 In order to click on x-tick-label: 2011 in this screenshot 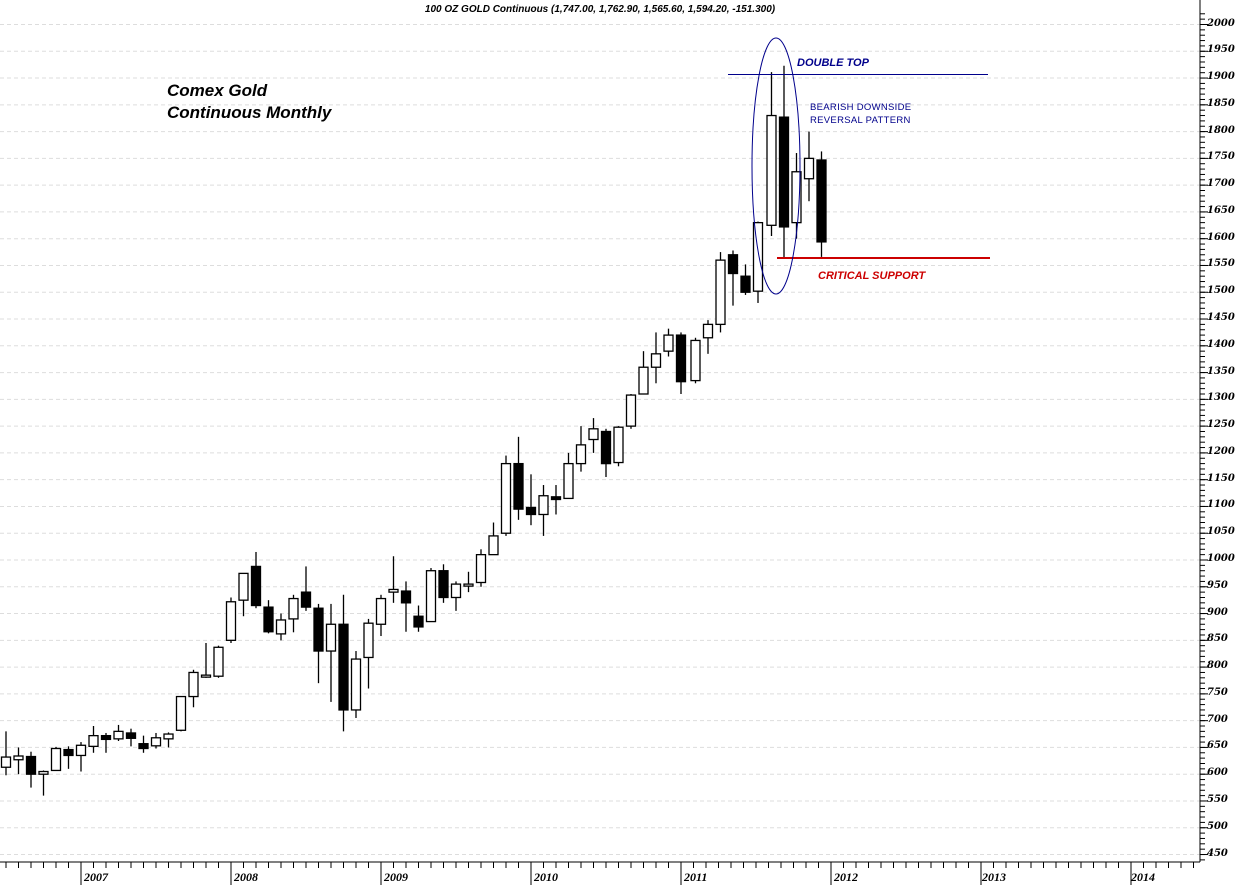, I will do `click(696, 877)`.